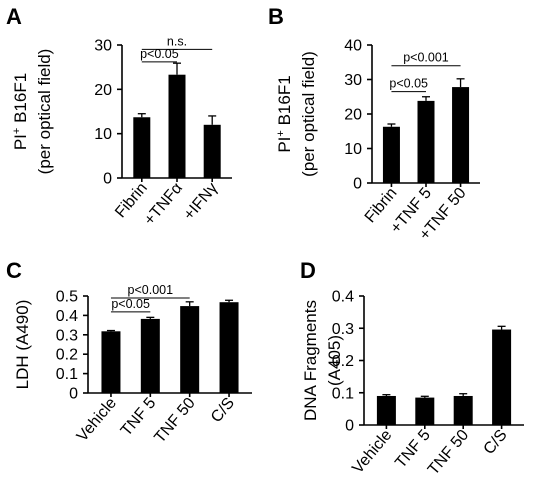  What do you see at coordinates (177, 41) in the screenshot?
I see `significance-label: n.s.` at bounding box center [177, 41].